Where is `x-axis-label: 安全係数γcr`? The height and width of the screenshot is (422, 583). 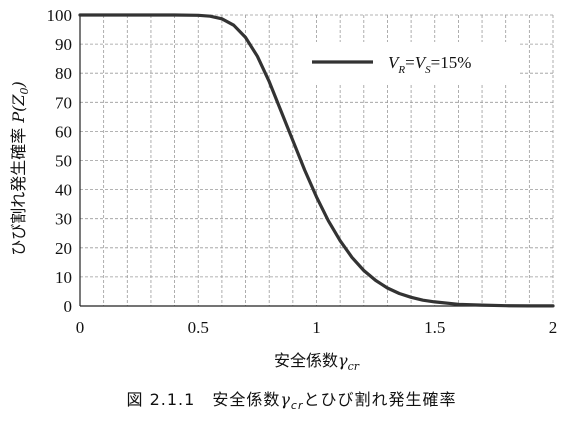 x-axis-label: 安全係数γcr is located at coordinates (317, 362).